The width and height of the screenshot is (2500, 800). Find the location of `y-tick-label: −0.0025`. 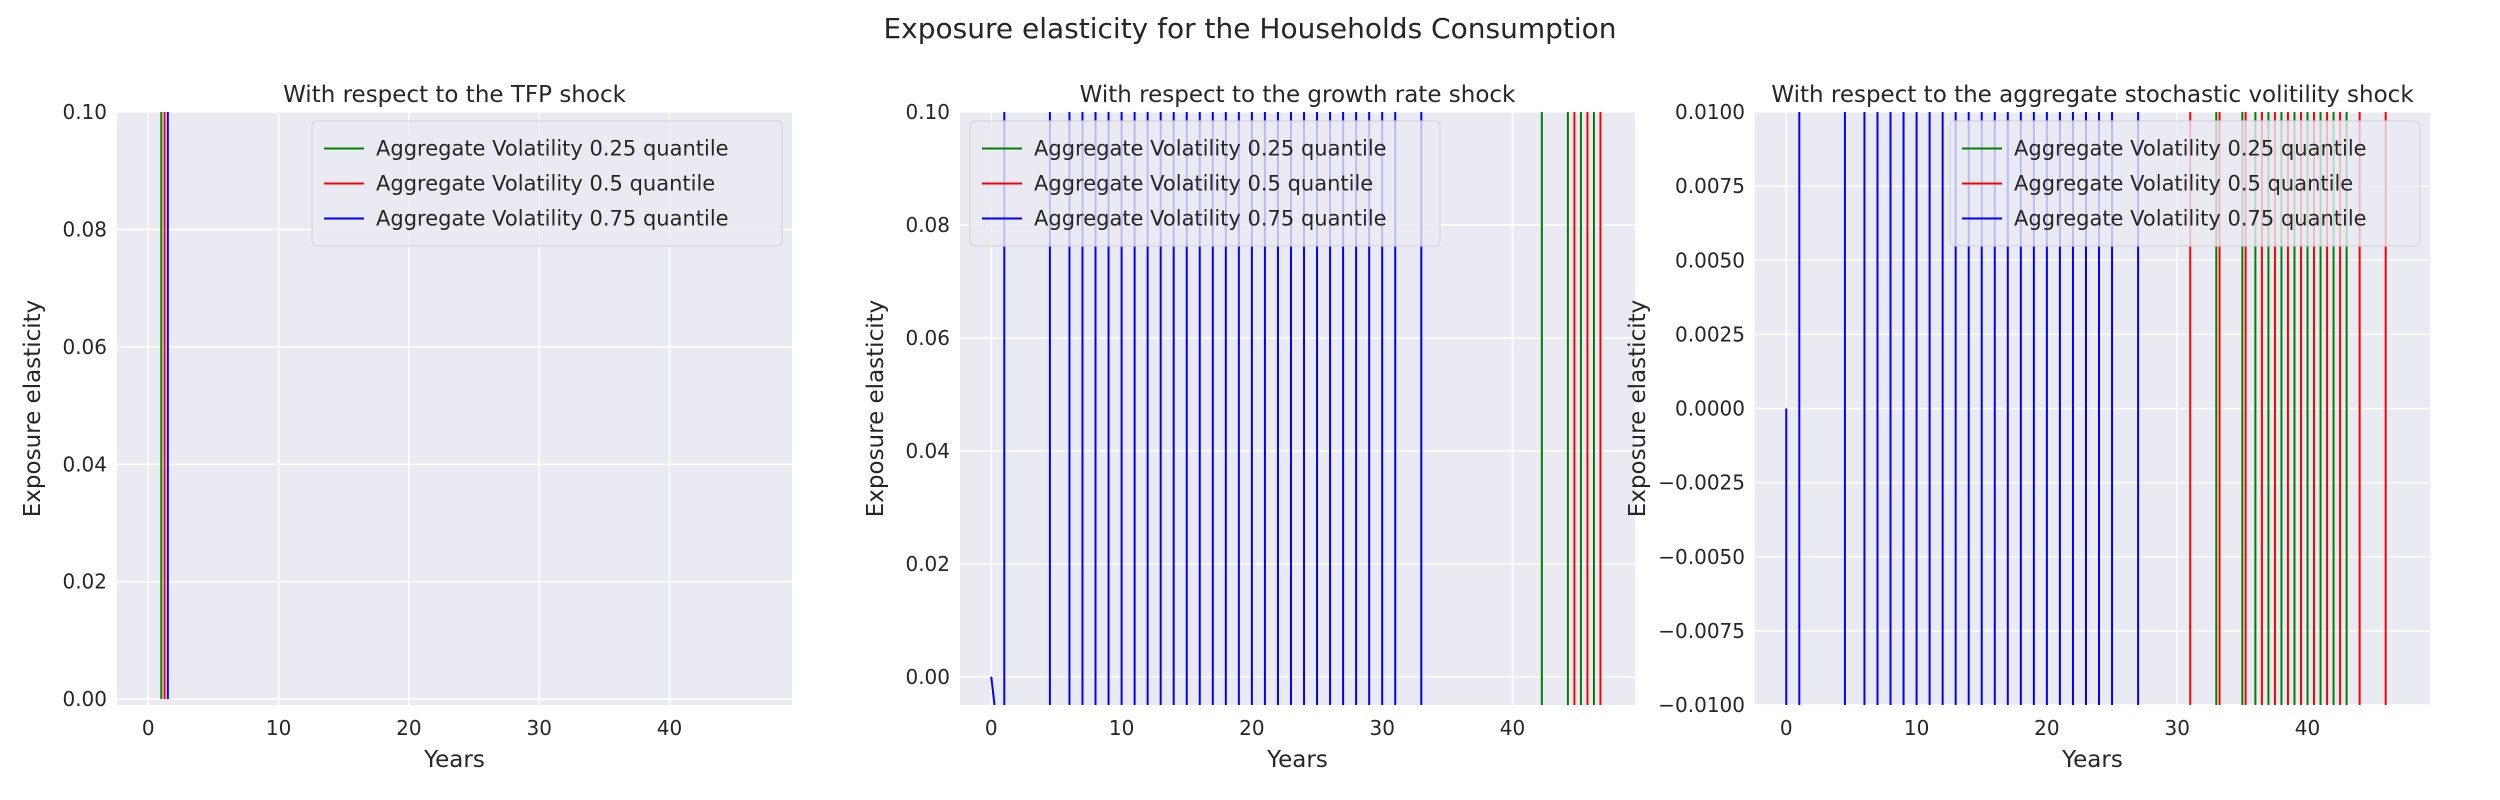

y-tick-label: −0.0025 is located at coordinates (1701, 483).